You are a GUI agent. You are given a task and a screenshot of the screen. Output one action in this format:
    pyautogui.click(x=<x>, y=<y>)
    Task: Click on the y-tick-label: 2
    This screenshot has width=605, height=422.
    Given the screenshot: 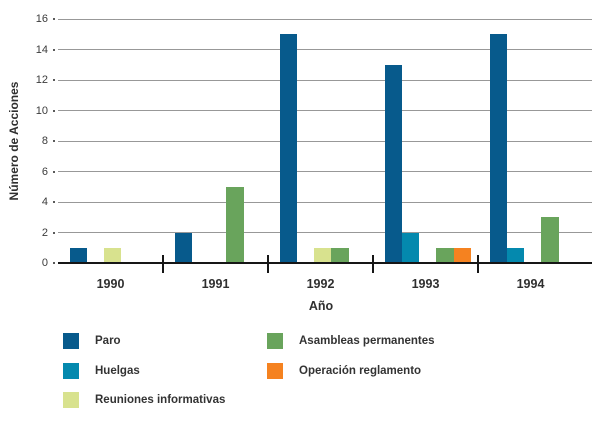 What is the action you would take?
    pyautogui.click(x=44, y=232)
    